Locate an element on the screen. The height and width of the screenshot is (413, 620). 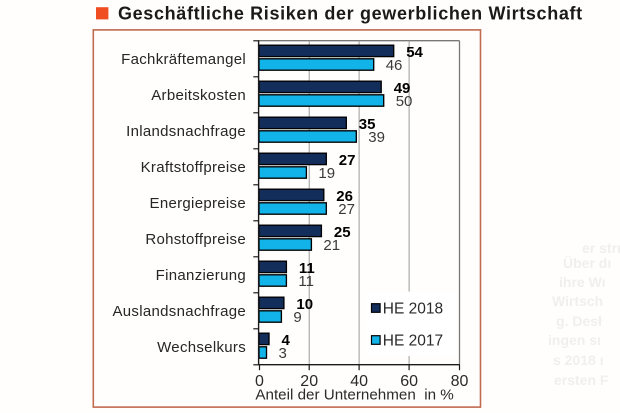
svg-text: Rohstoffpreise is located at coordinates (195, 239).